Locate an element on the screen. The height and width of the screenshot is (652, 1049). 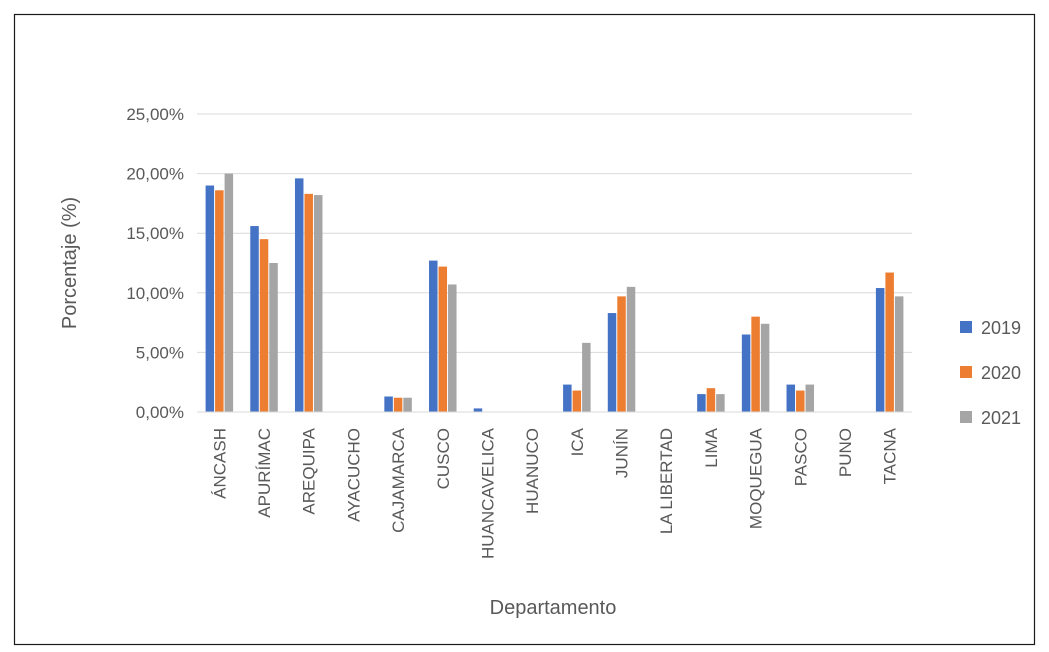
x-tick-label: HUANCAVELICA is located at coordinates (487, 493).